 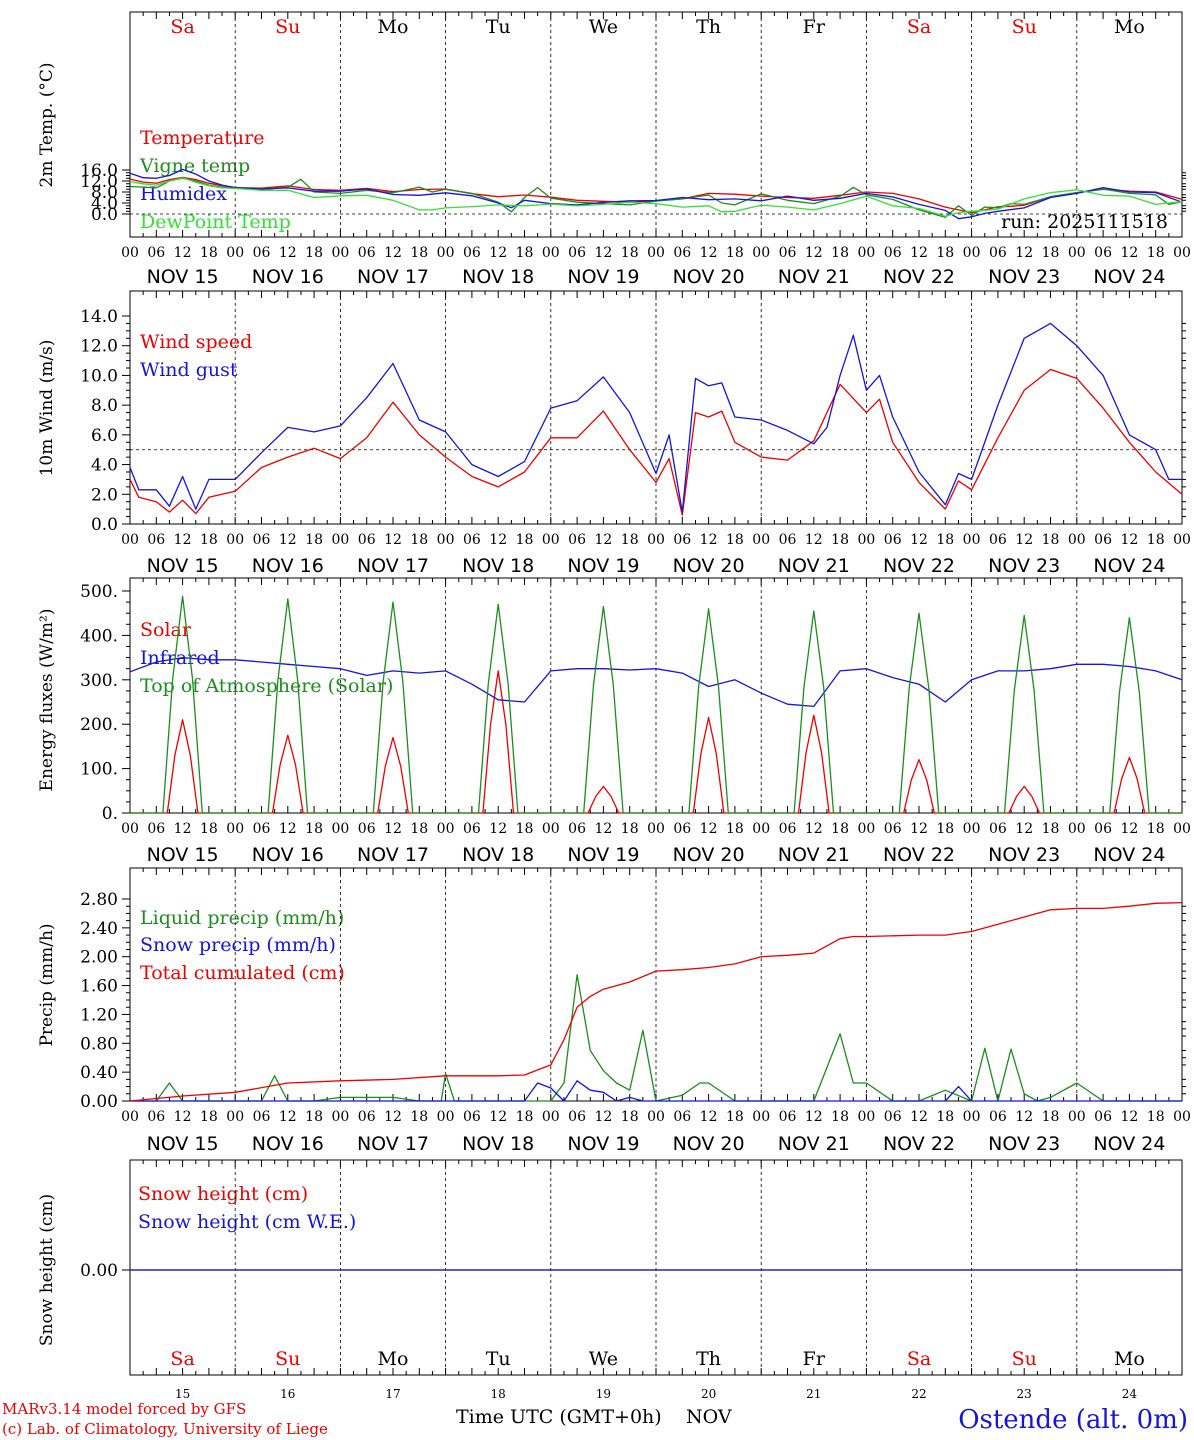 I want to click on day-number: 19, so click(x=603, y=1394).